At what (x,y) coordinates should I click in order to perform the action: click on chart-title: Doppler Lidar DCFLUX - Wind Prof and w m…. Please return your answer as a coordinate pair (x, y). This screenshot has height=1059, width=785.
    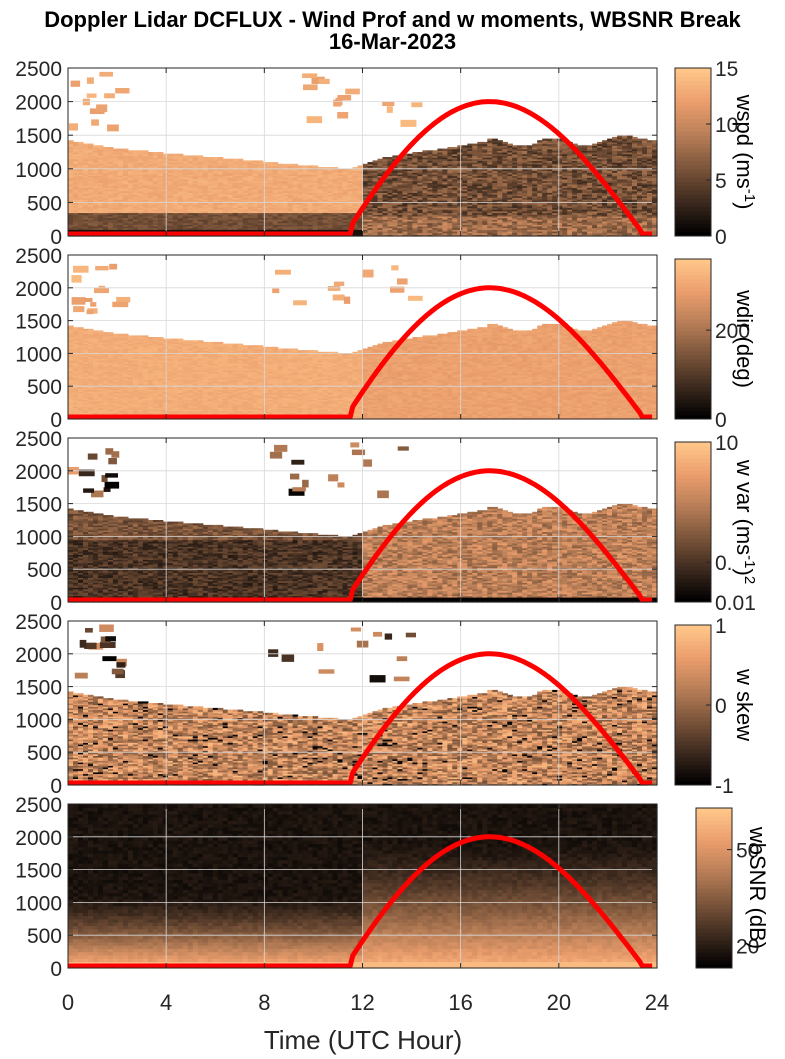
    Looking at the image, I should click on (392, 20).